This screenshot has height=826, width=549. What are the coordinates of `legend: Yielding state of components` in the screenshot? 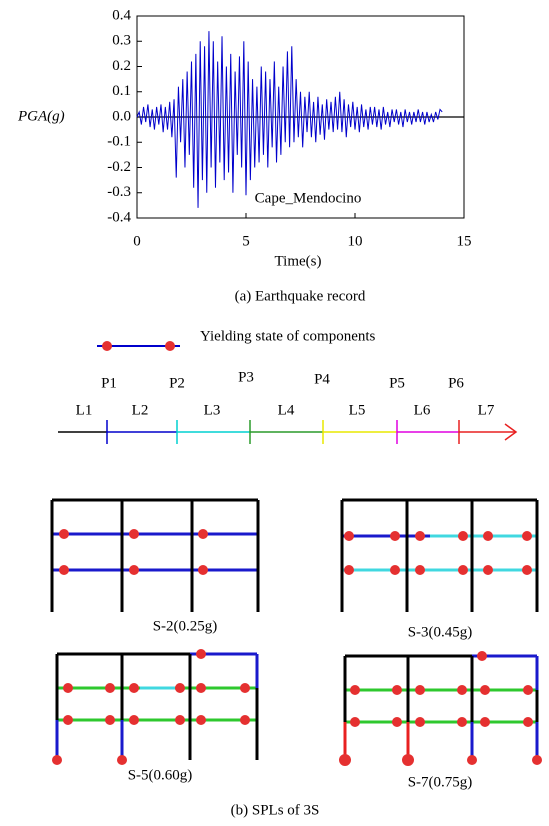 It's located at (236, 339).